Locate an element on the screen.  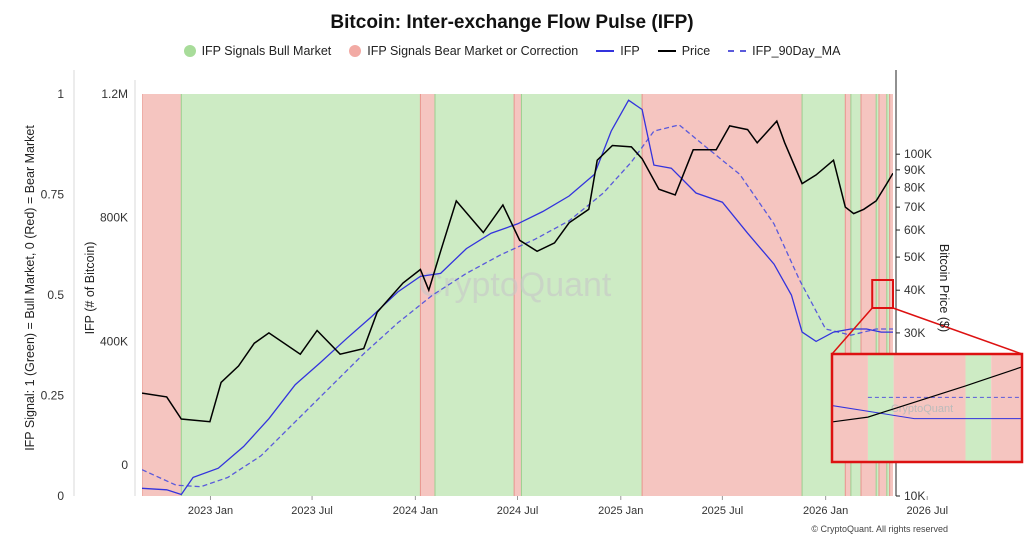
legend-item-bear: IFP Signals Bear Market or Correction is located at coordinates (463, 51).